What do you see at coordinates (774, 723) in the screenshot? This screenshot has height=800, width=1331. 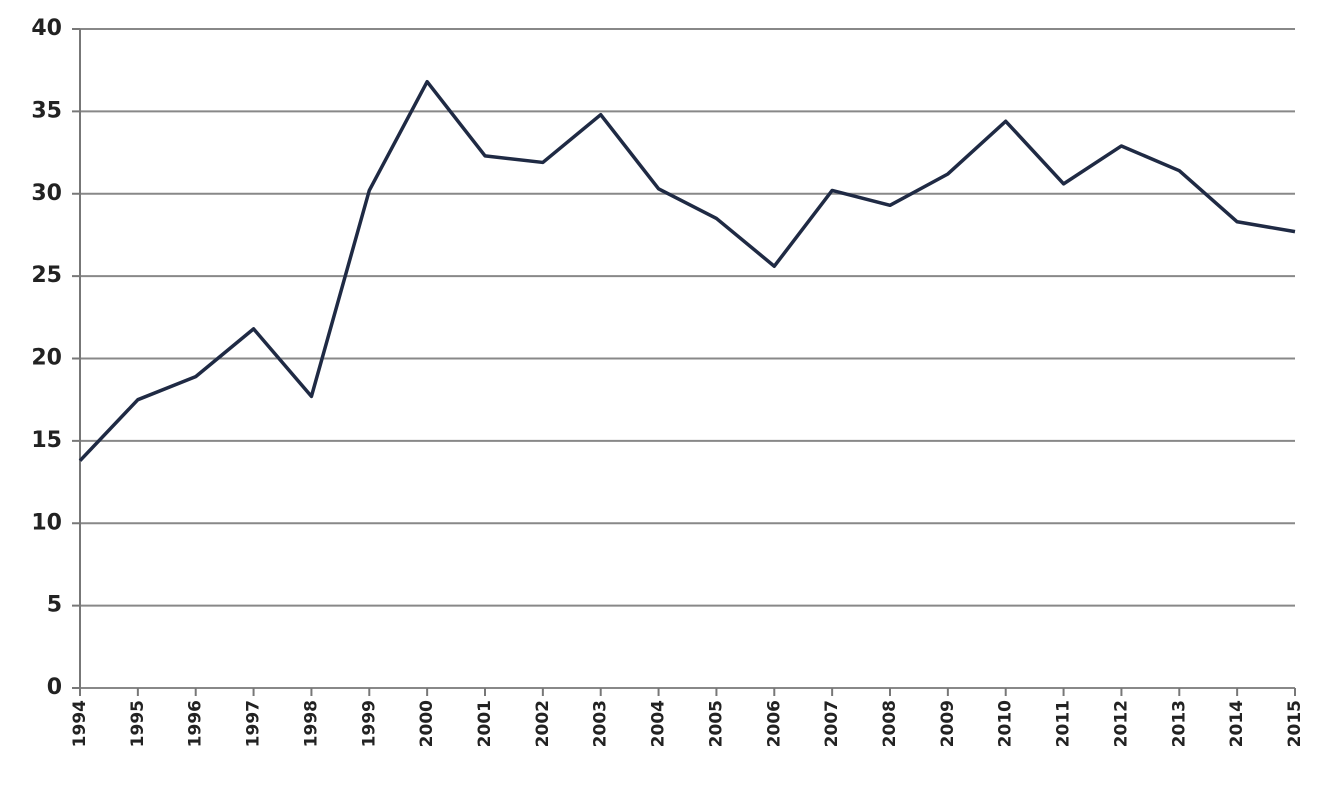 I see `x-tick-label: 2006` at bounding box center [774, 723].